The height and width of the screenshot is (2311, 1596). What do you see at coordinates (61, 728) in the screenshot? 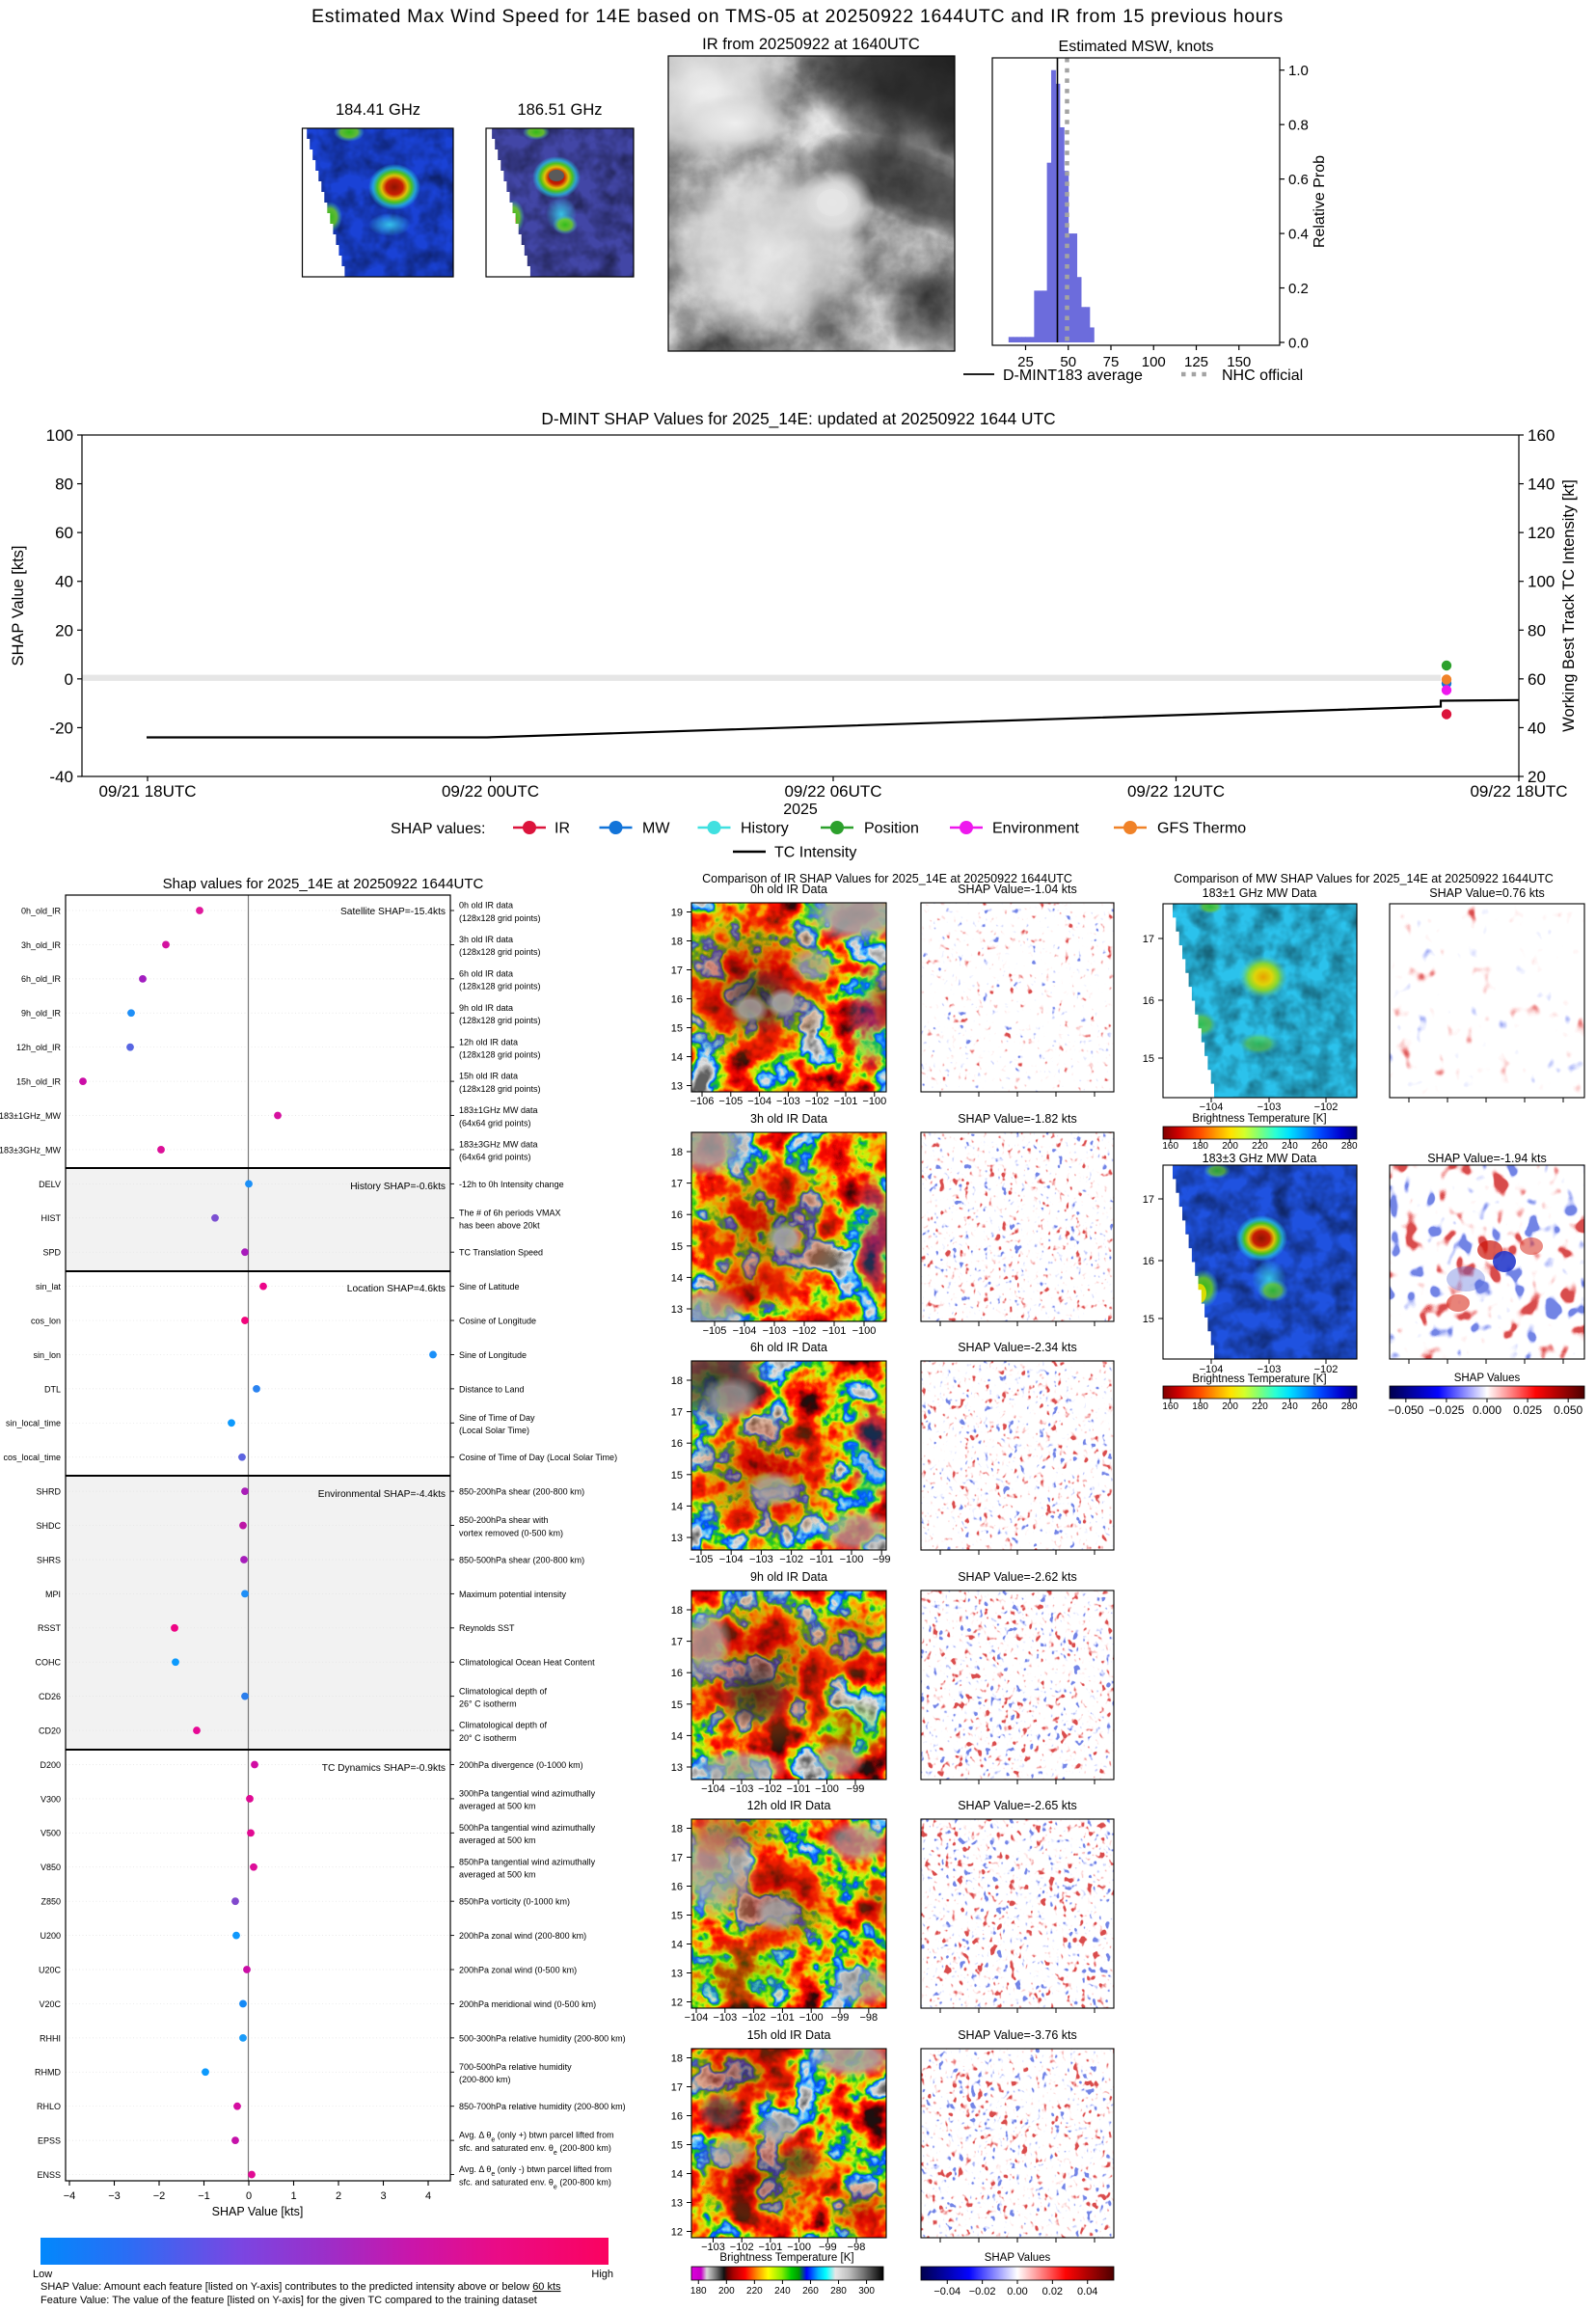
I see `svg-text: -20` at bounding box center [61, 728].